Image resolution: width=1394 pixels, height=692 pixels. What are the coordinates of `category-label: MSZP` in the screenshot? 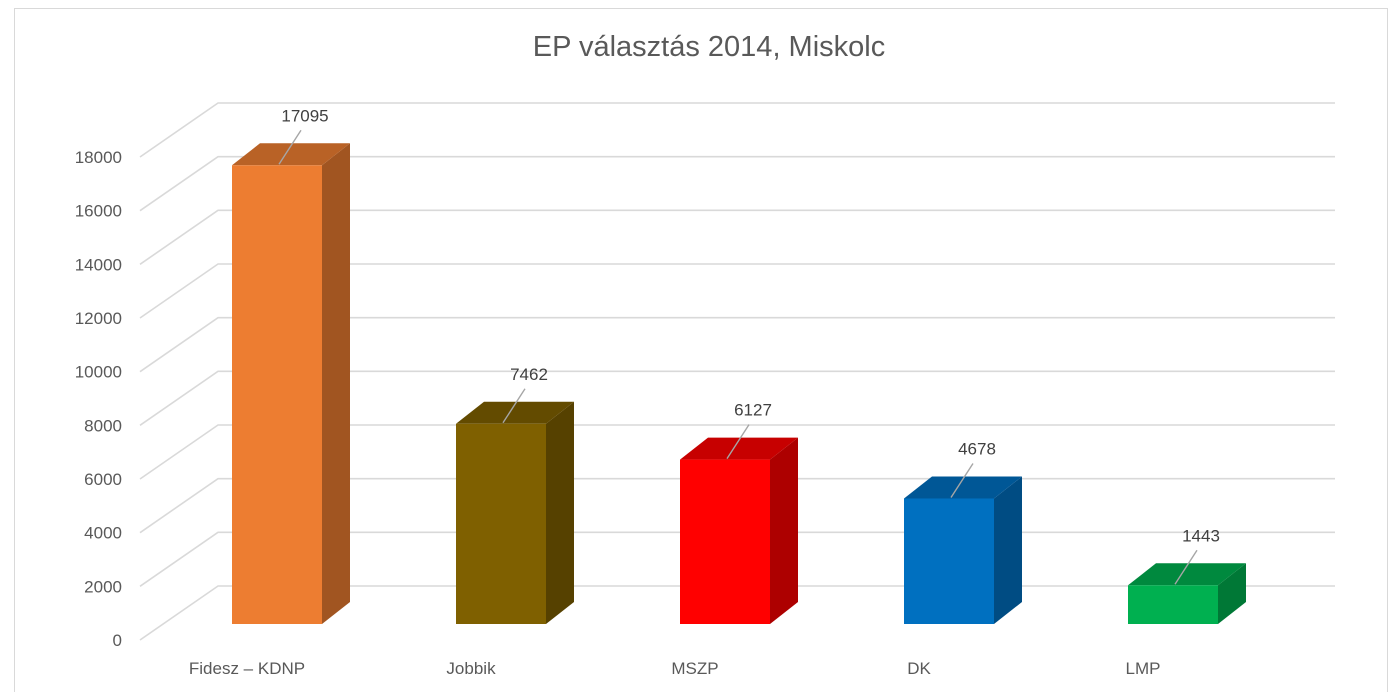 It's located at (694, 668).